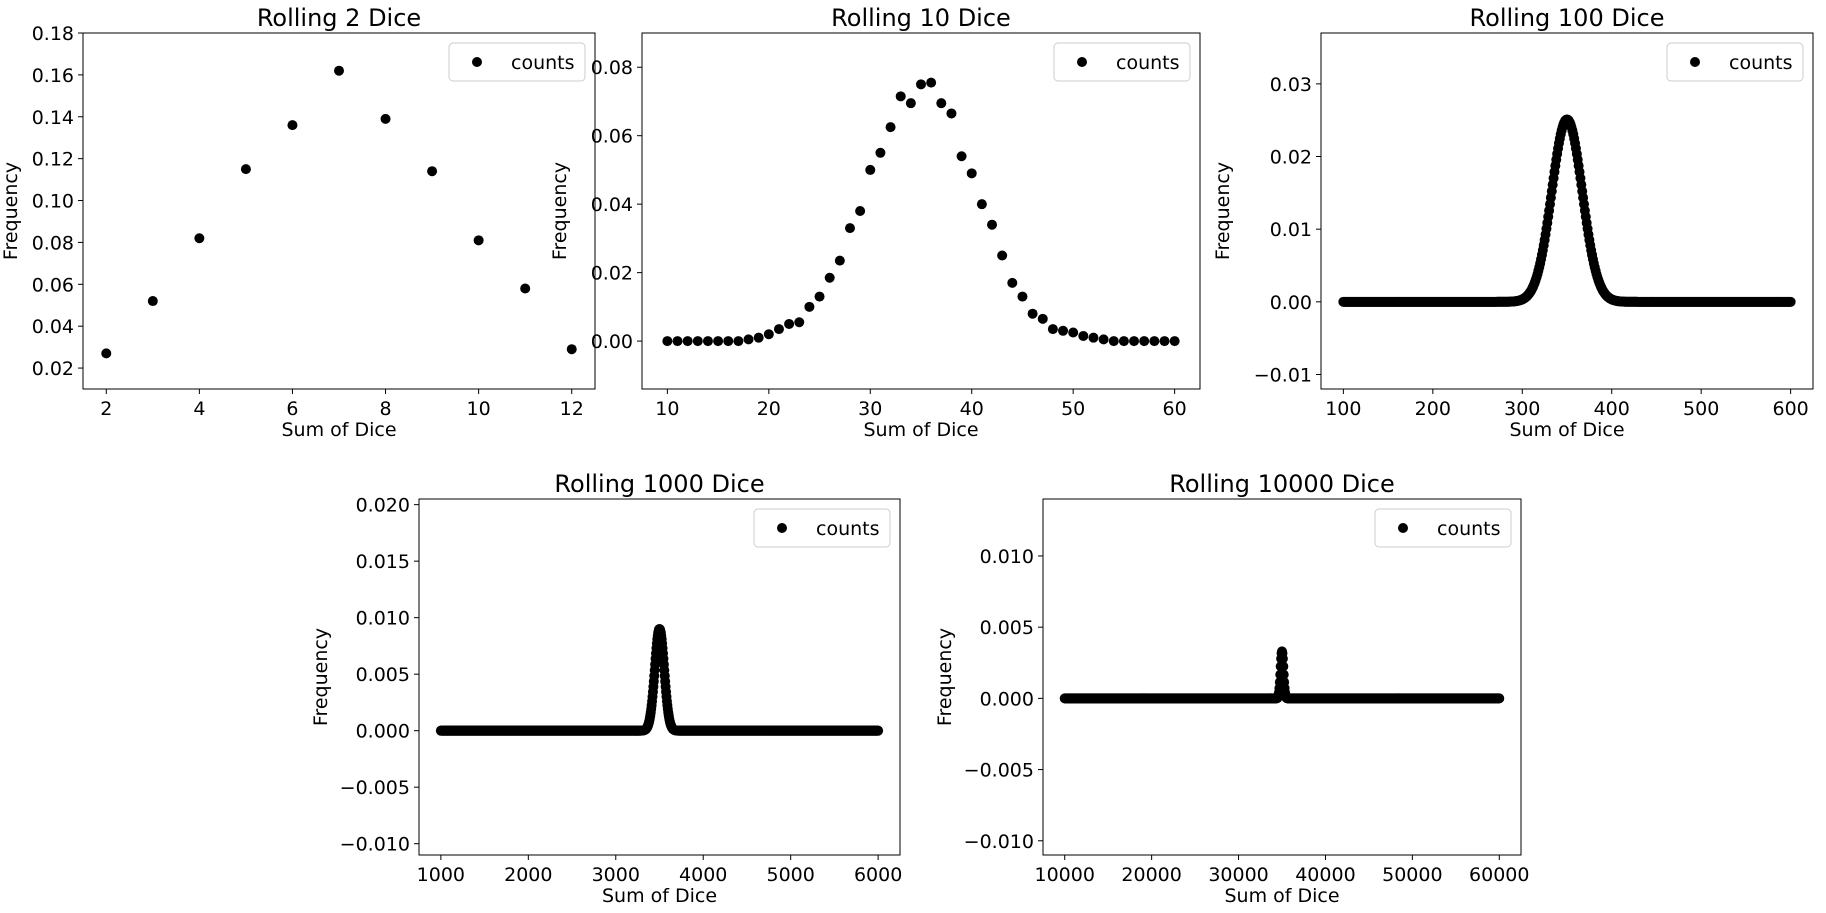 Image resolution: width=1826 pixels, height=913 pixels. What do you see at coordinates (1007, 557) in the screenshot?
I see `y-tick-label: 0.010` at bounding box center [1007, 557].